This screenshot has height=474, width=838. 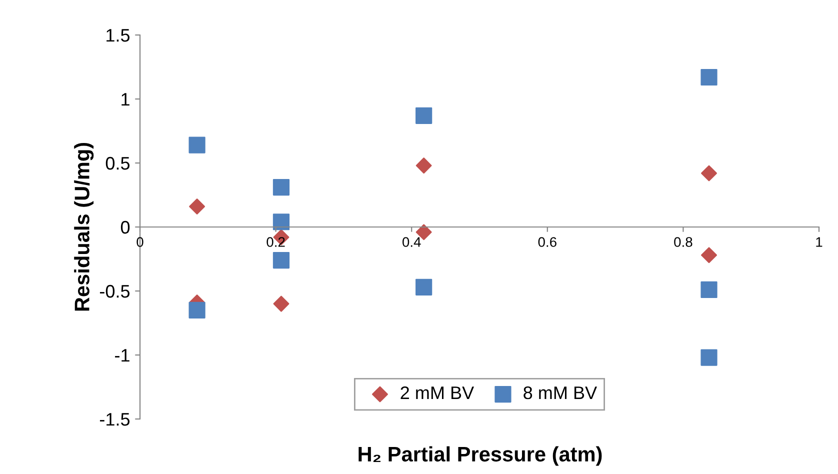 What do you see at coordinates (437, 393) in the screenshot?
I see `legend-label: 2 mM BV` at bounding box center [437, 393].